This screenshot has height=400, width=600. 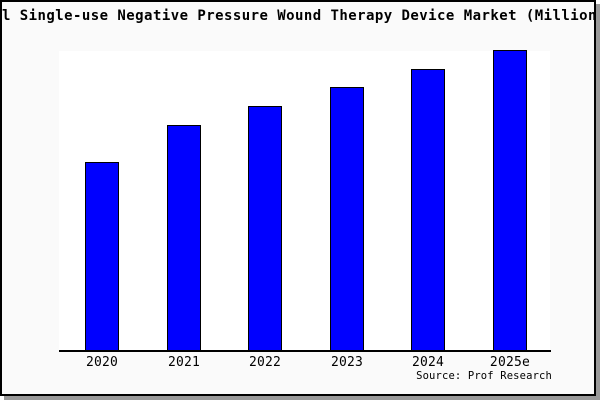 What do you see at coordinates (184, 238) in the screenshot?
I see `bar-2021` at bounding box center [184, 238].